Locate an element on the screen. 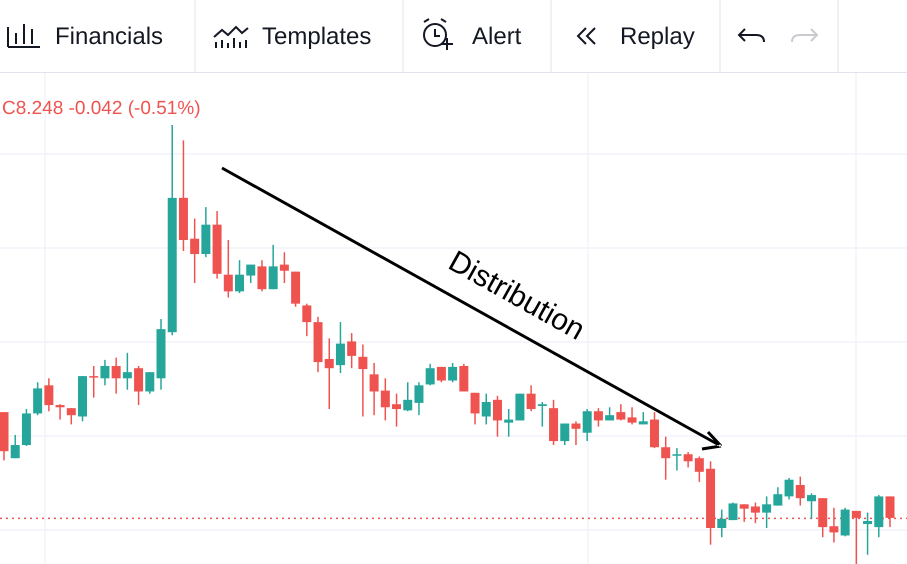 The height and width of the screenshot is (564, 907). text: Alert is located at coordinates (497, 36).